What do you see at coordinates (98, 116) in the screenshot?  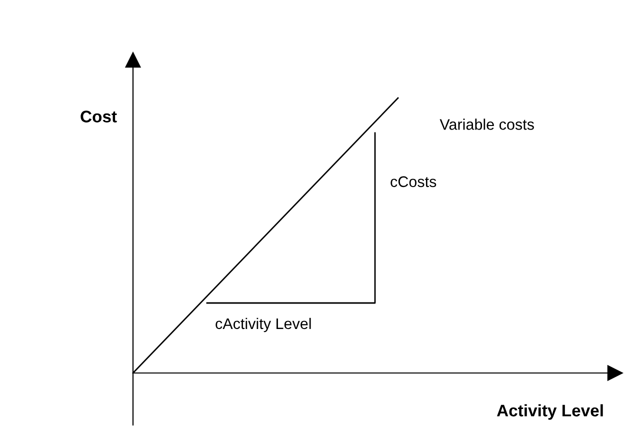 I see `y-axis-title: Cost` at bounding box center [98, 116].